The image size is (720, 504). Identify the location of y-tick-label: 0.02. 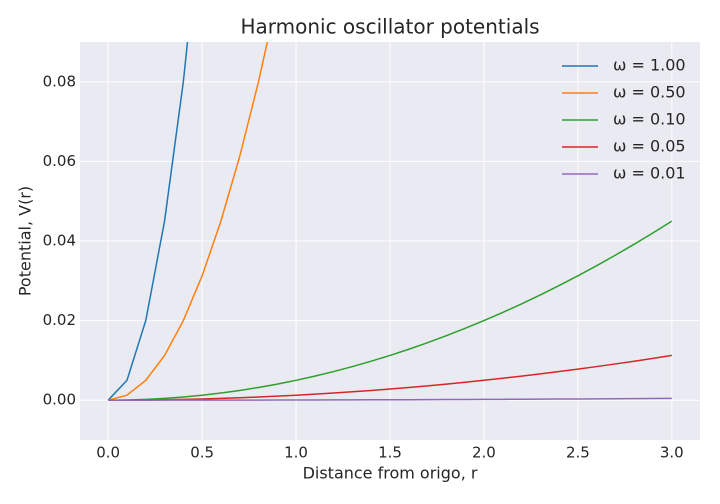
(59, 320).